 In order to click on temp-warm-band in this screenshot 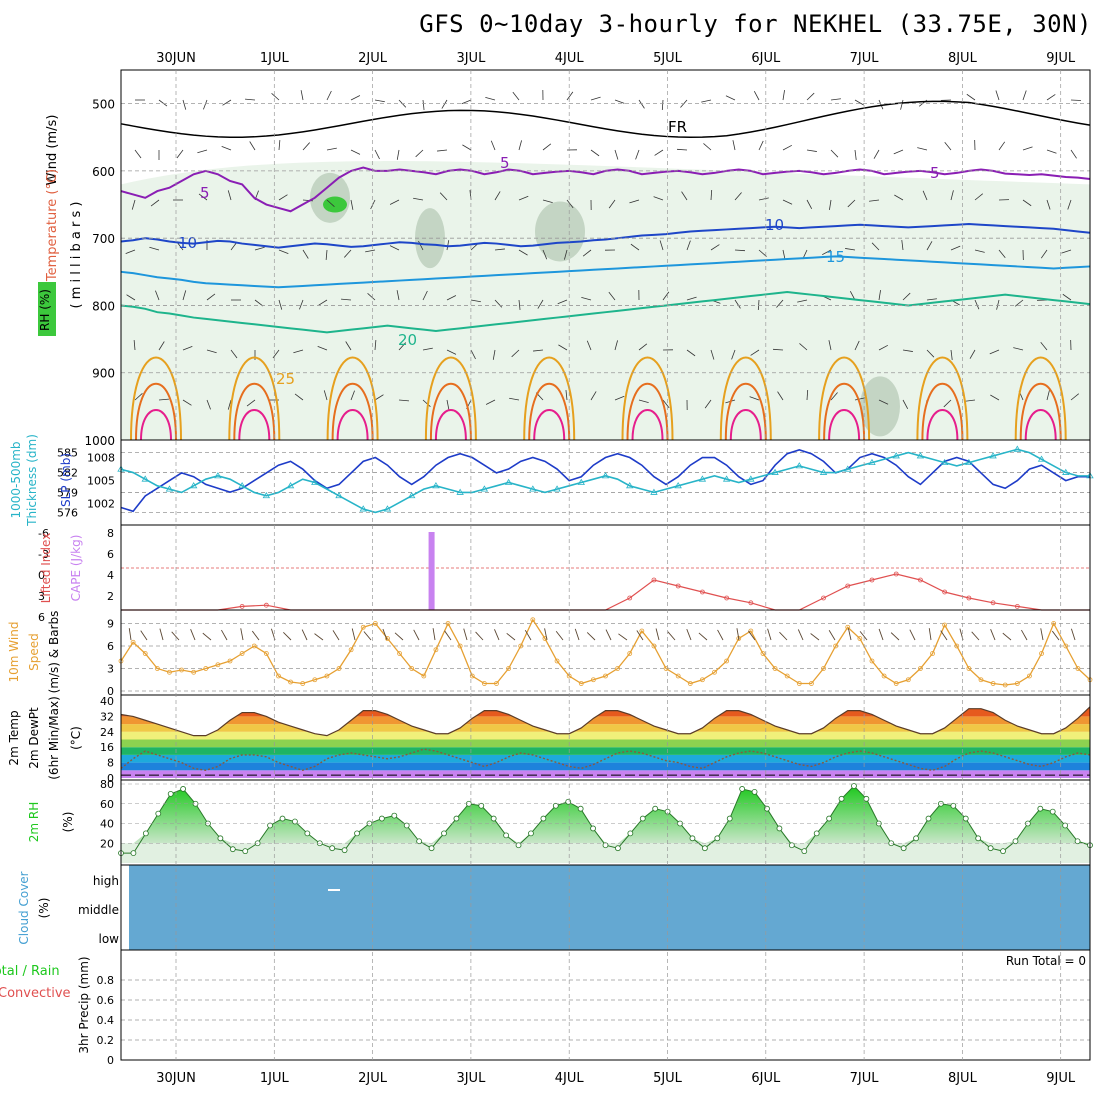, I will do `click(605, 712)`.